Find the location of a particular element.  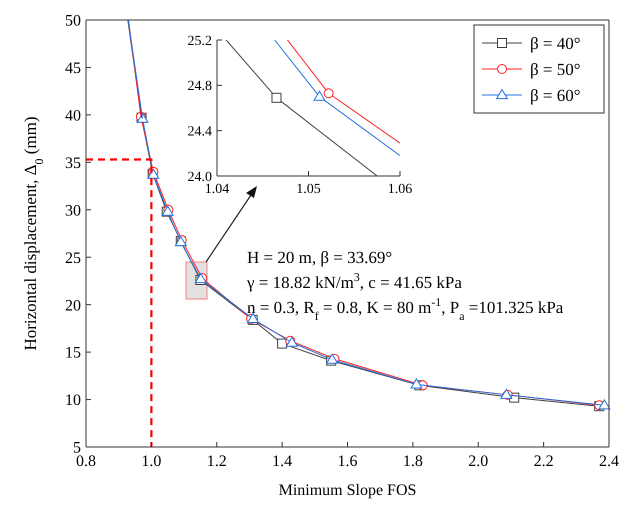

y-tick-label: 40 is located at coordinates (73, 115).